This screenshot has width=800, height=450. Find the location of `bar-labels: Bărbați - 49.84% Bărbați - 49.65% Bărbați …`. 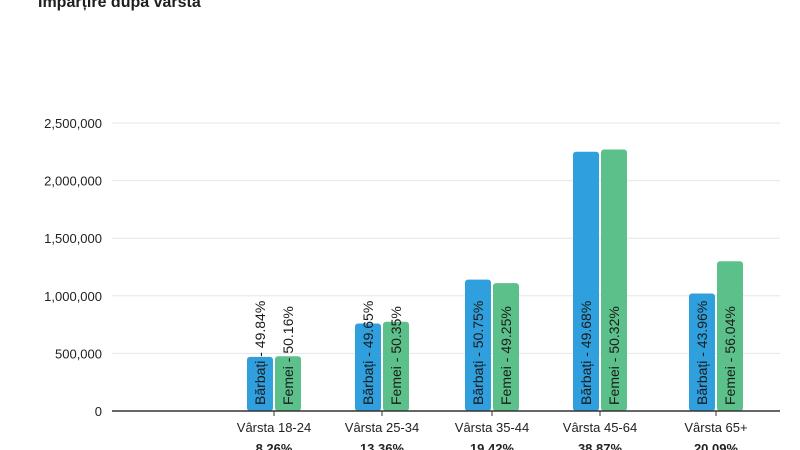

bar-labels: Bărbați - 49.84% Bărbați - 49.65% Bărbați … is located at coordinates (495, 353).